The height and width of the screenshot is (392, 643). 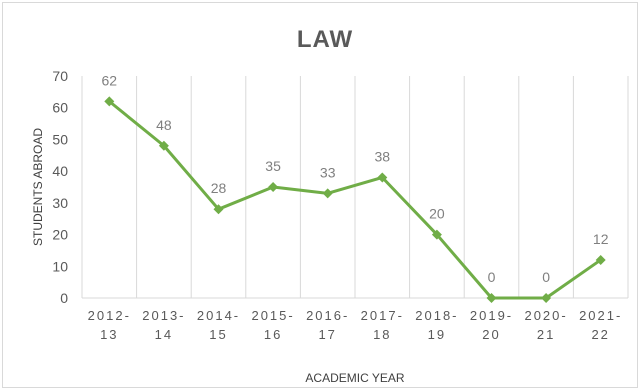 What do you see at coordinates (110, 80) in the screenshot?
I see `data-label: 62` at bounding box center [110, 80].